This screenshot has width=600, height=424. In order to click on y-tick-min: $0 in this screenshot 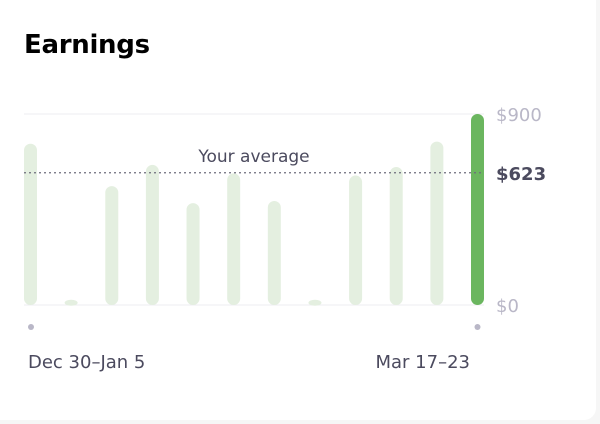, I will do `click(507, 306)`.